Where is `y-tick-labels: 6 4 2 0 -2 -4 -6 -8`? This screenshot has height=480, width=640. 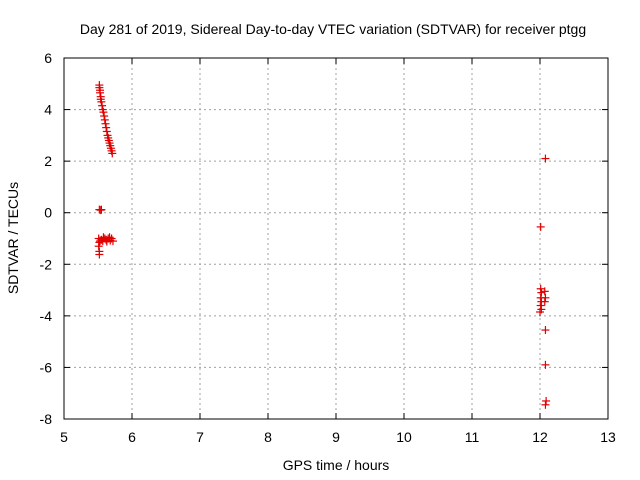 y-tick-labels: 6 4 2 0 -2 -4 -6 -8 is located at coordinates (46, 238).